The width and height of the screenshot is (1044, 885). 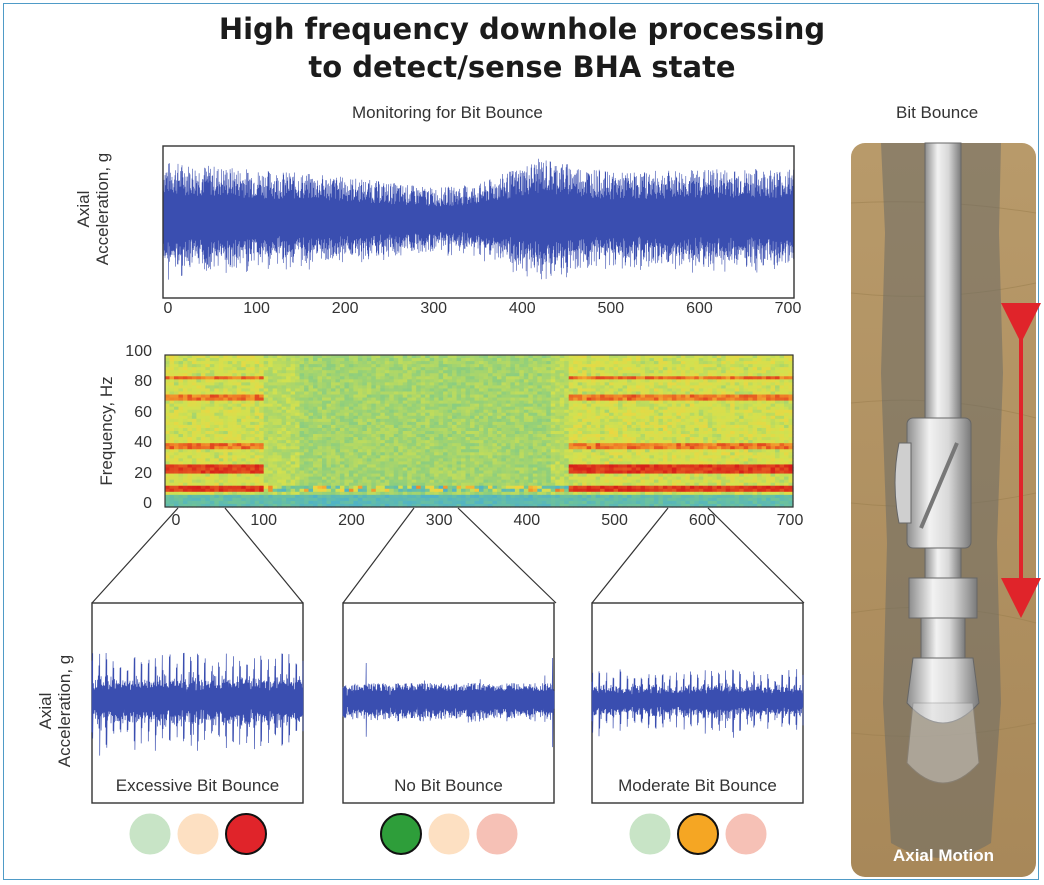 I want to click on spectrogram-x-tick-label: 200, so click(x=351, y=520).